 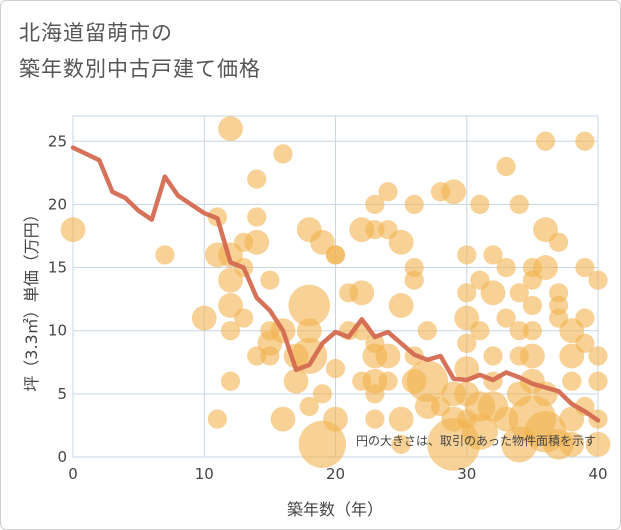 What do you see at coordinates (62, 394) in the screenshot?
I see `y-tick-label: 5` at bounding box center [62, 394].